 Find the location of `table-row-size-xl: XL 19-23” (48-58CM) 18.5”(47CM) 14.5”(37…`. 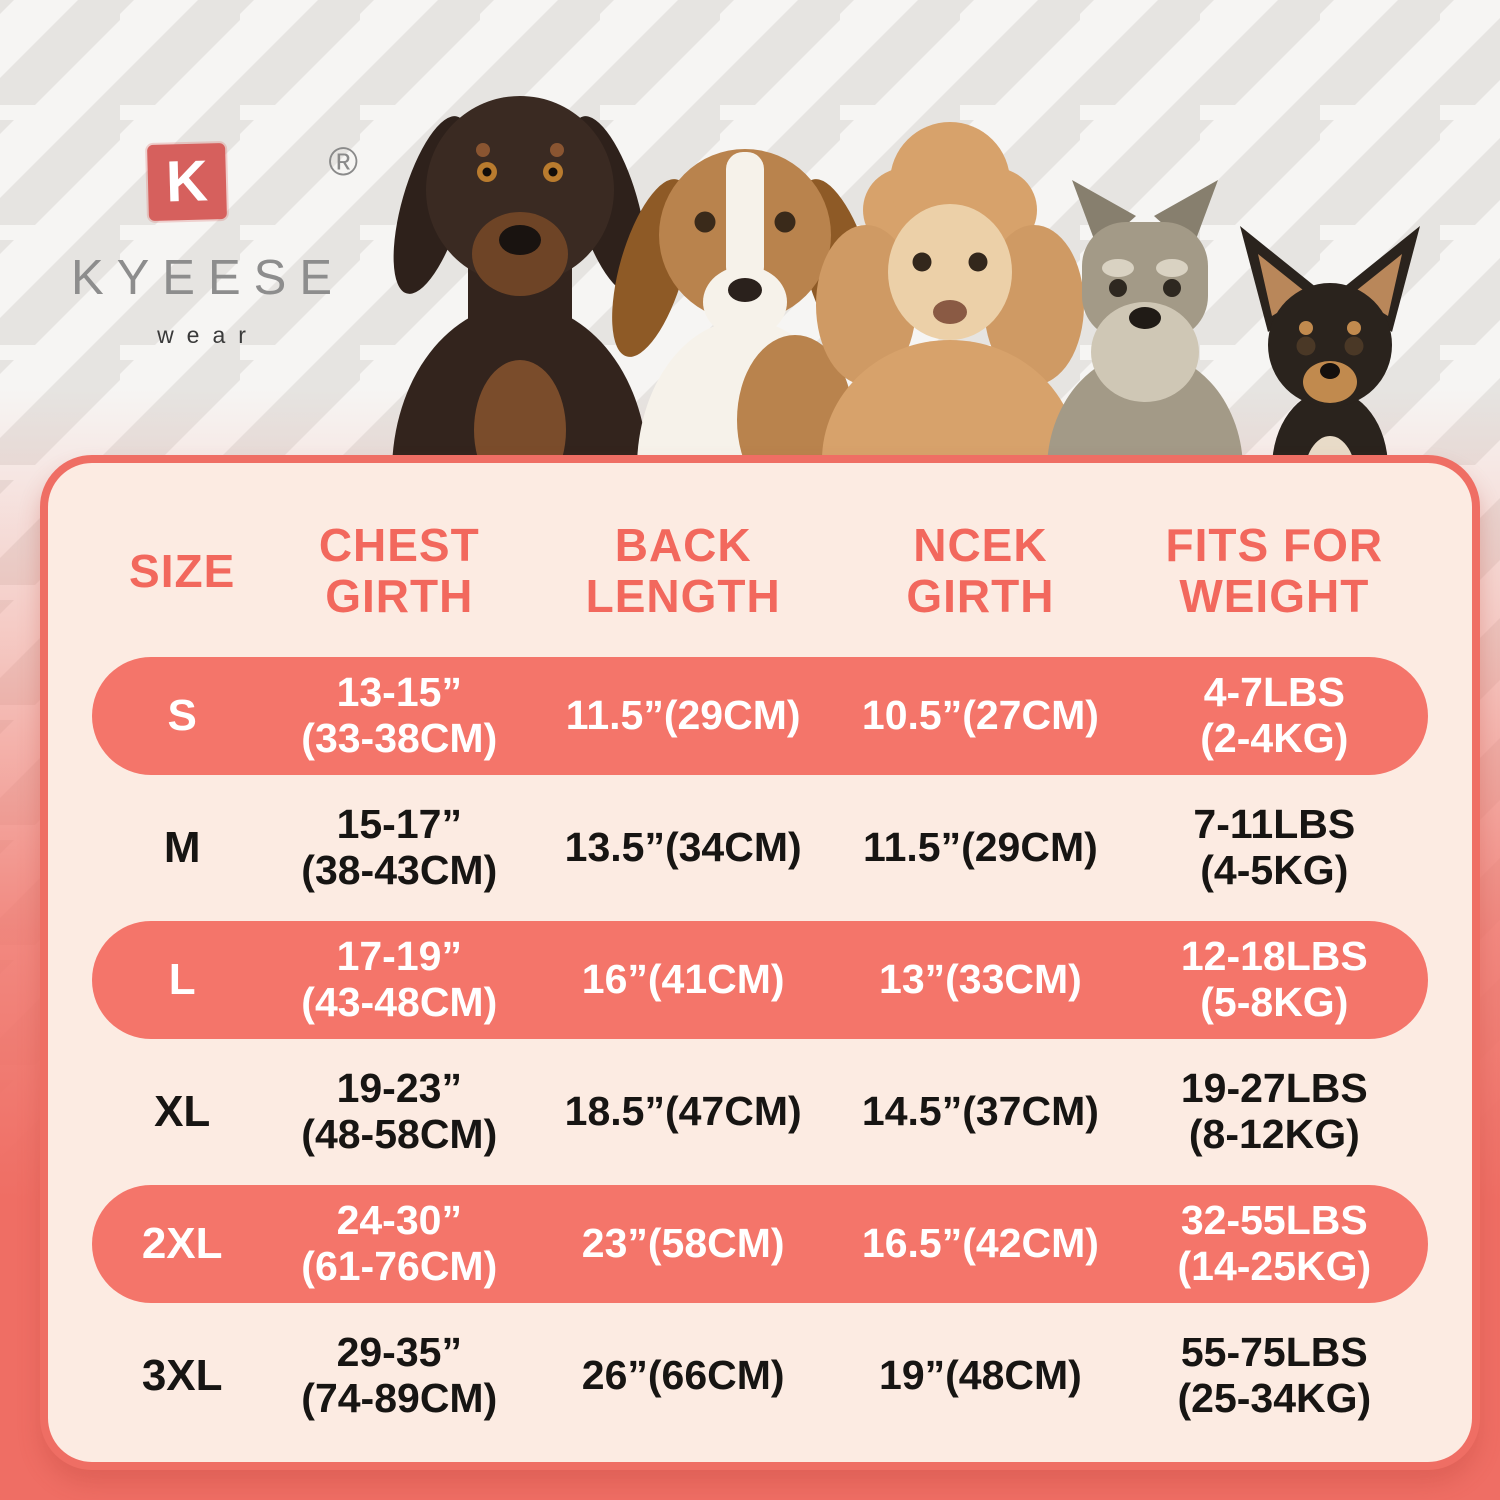

table-row-size-xl: XL 19-23” (48-58CM) 18.5”(47CM) 14.5”(37… is located at coordinates (760, 1112).